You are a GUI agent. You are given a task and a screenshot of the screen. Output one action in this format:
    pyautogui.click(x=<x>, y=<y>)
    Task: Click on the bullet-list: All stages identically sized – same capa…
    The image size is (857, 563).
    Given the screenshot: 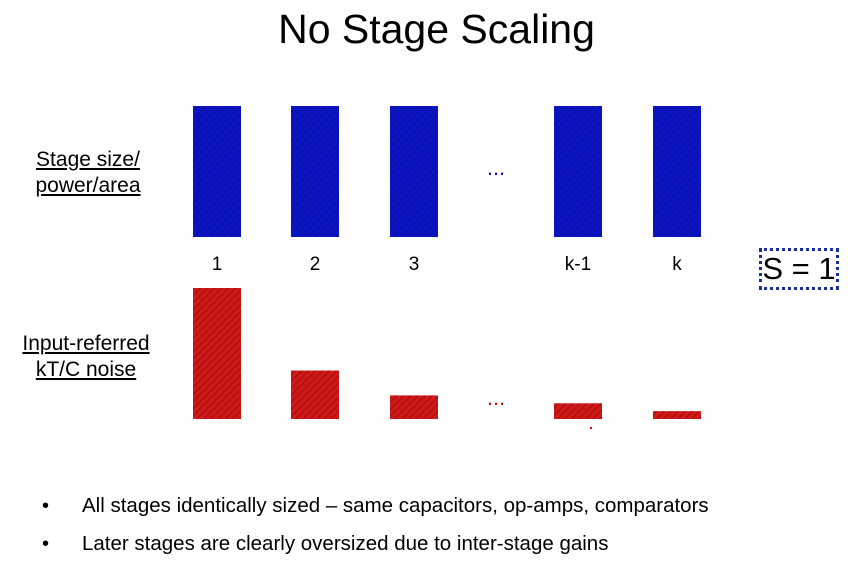 What is the action you would take?
    pyautogui.click(x=375, y=525)
    